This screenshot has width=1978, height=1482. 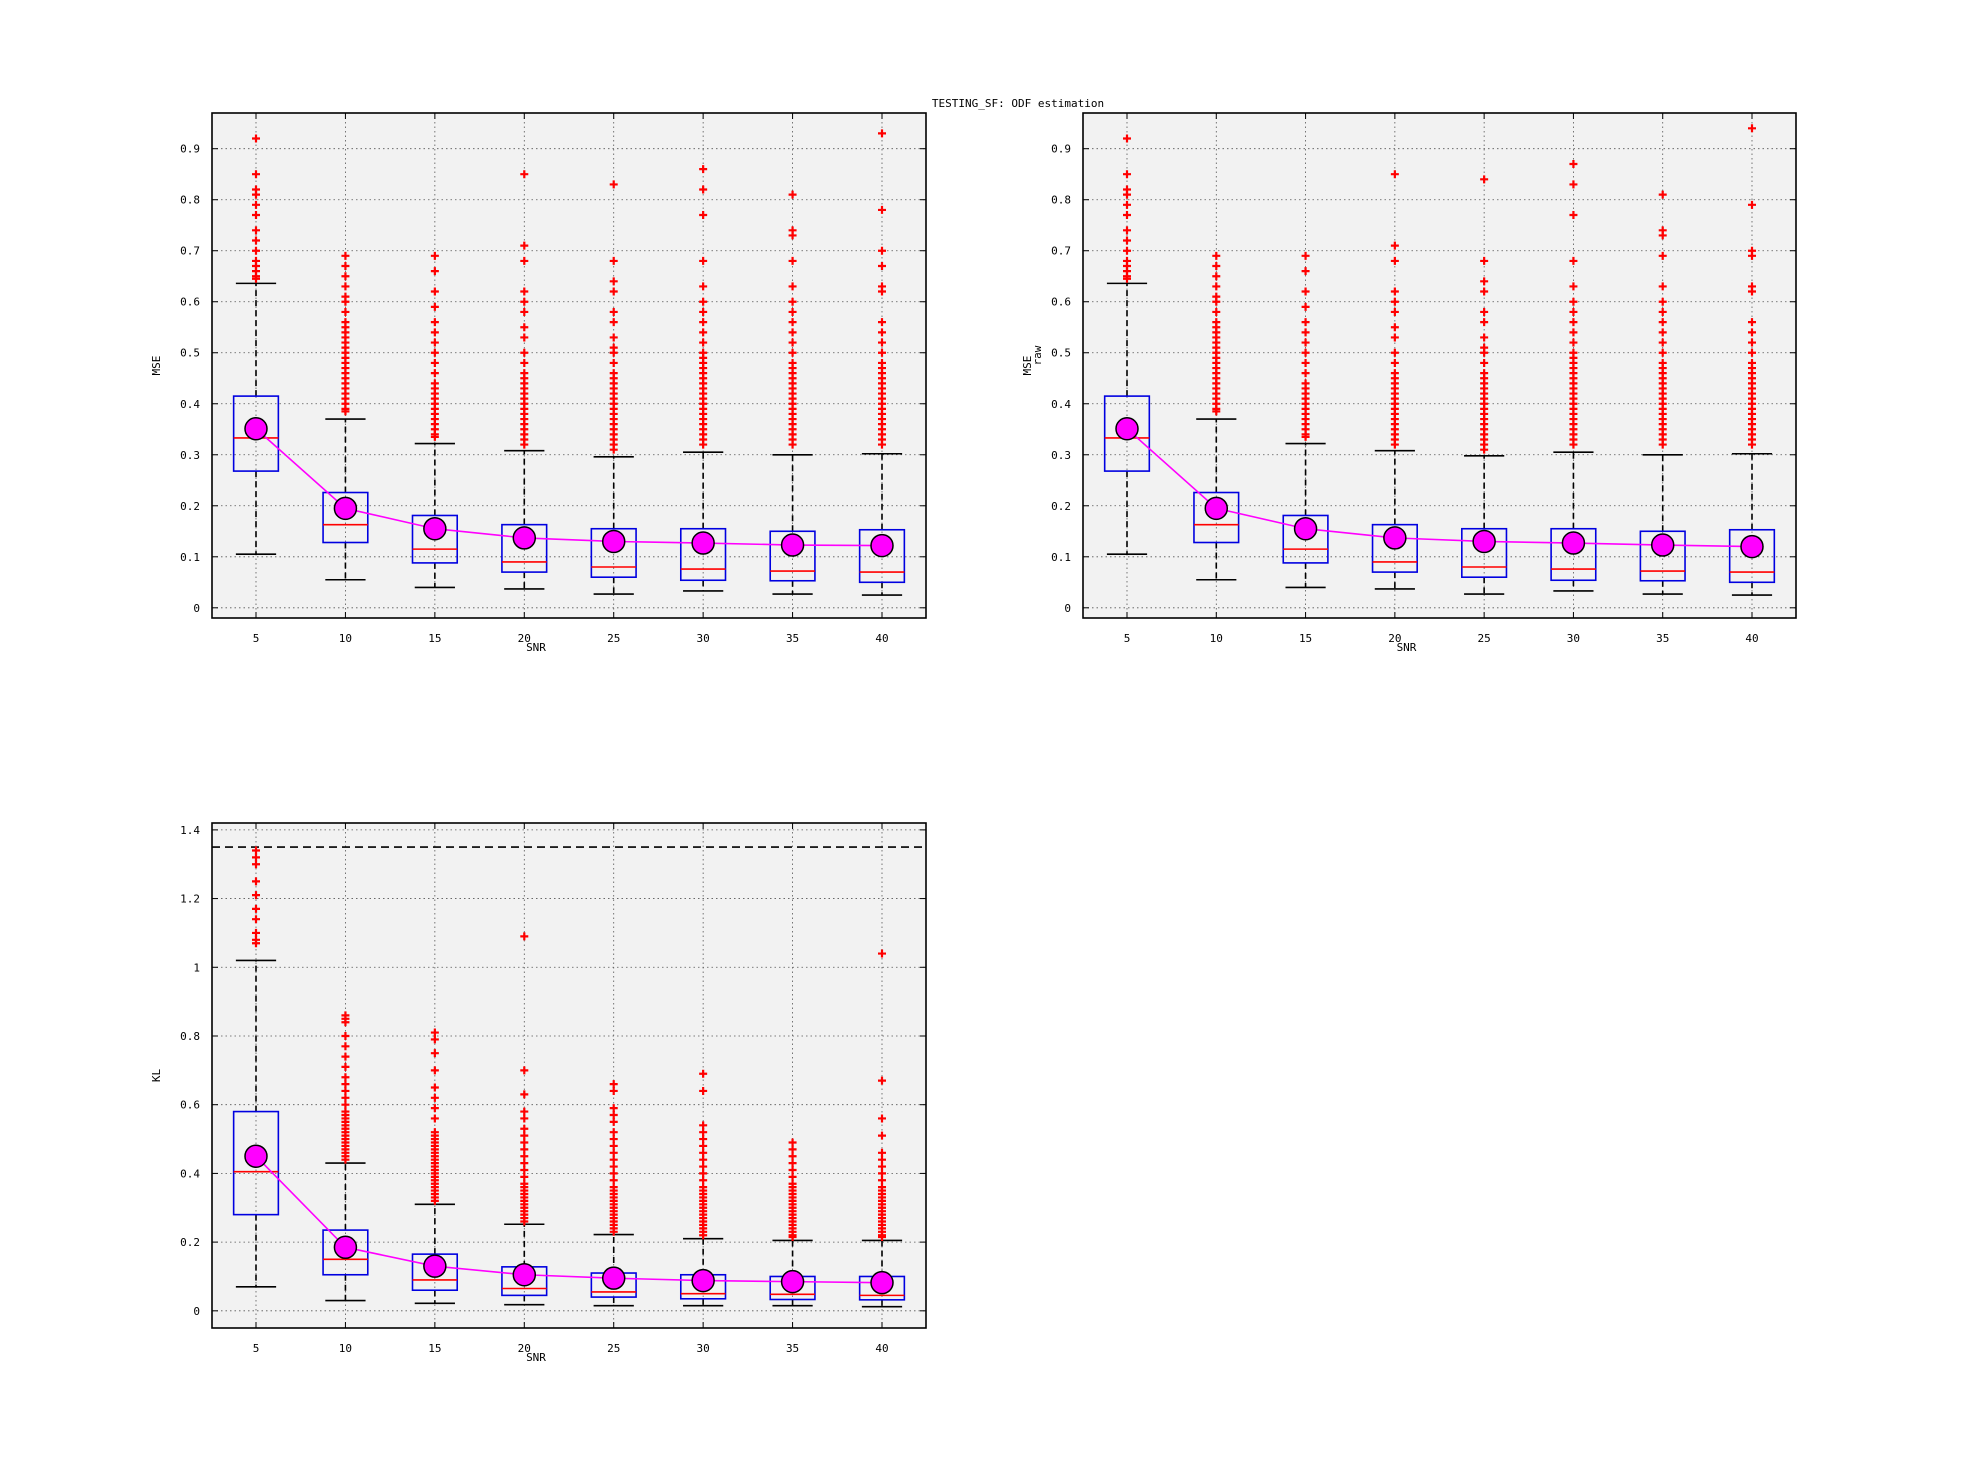 I want to click on y-tick-label: 1.4, so click(x=190, y=830).